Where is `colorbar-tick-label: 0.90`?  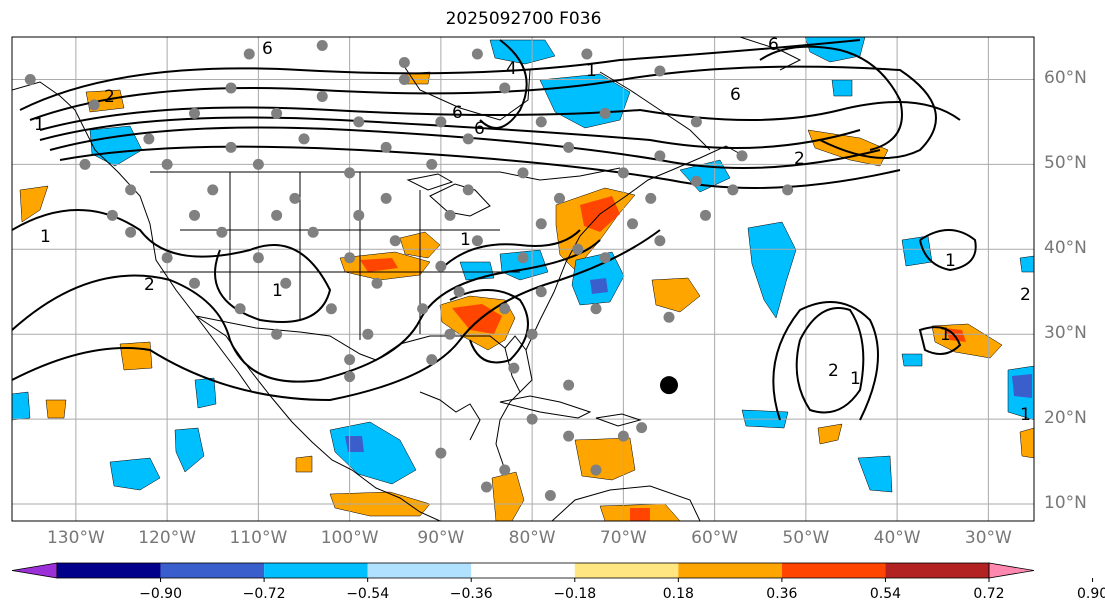 colorbar-tick-label: 0.90 is located at coordinates (1090, 594).